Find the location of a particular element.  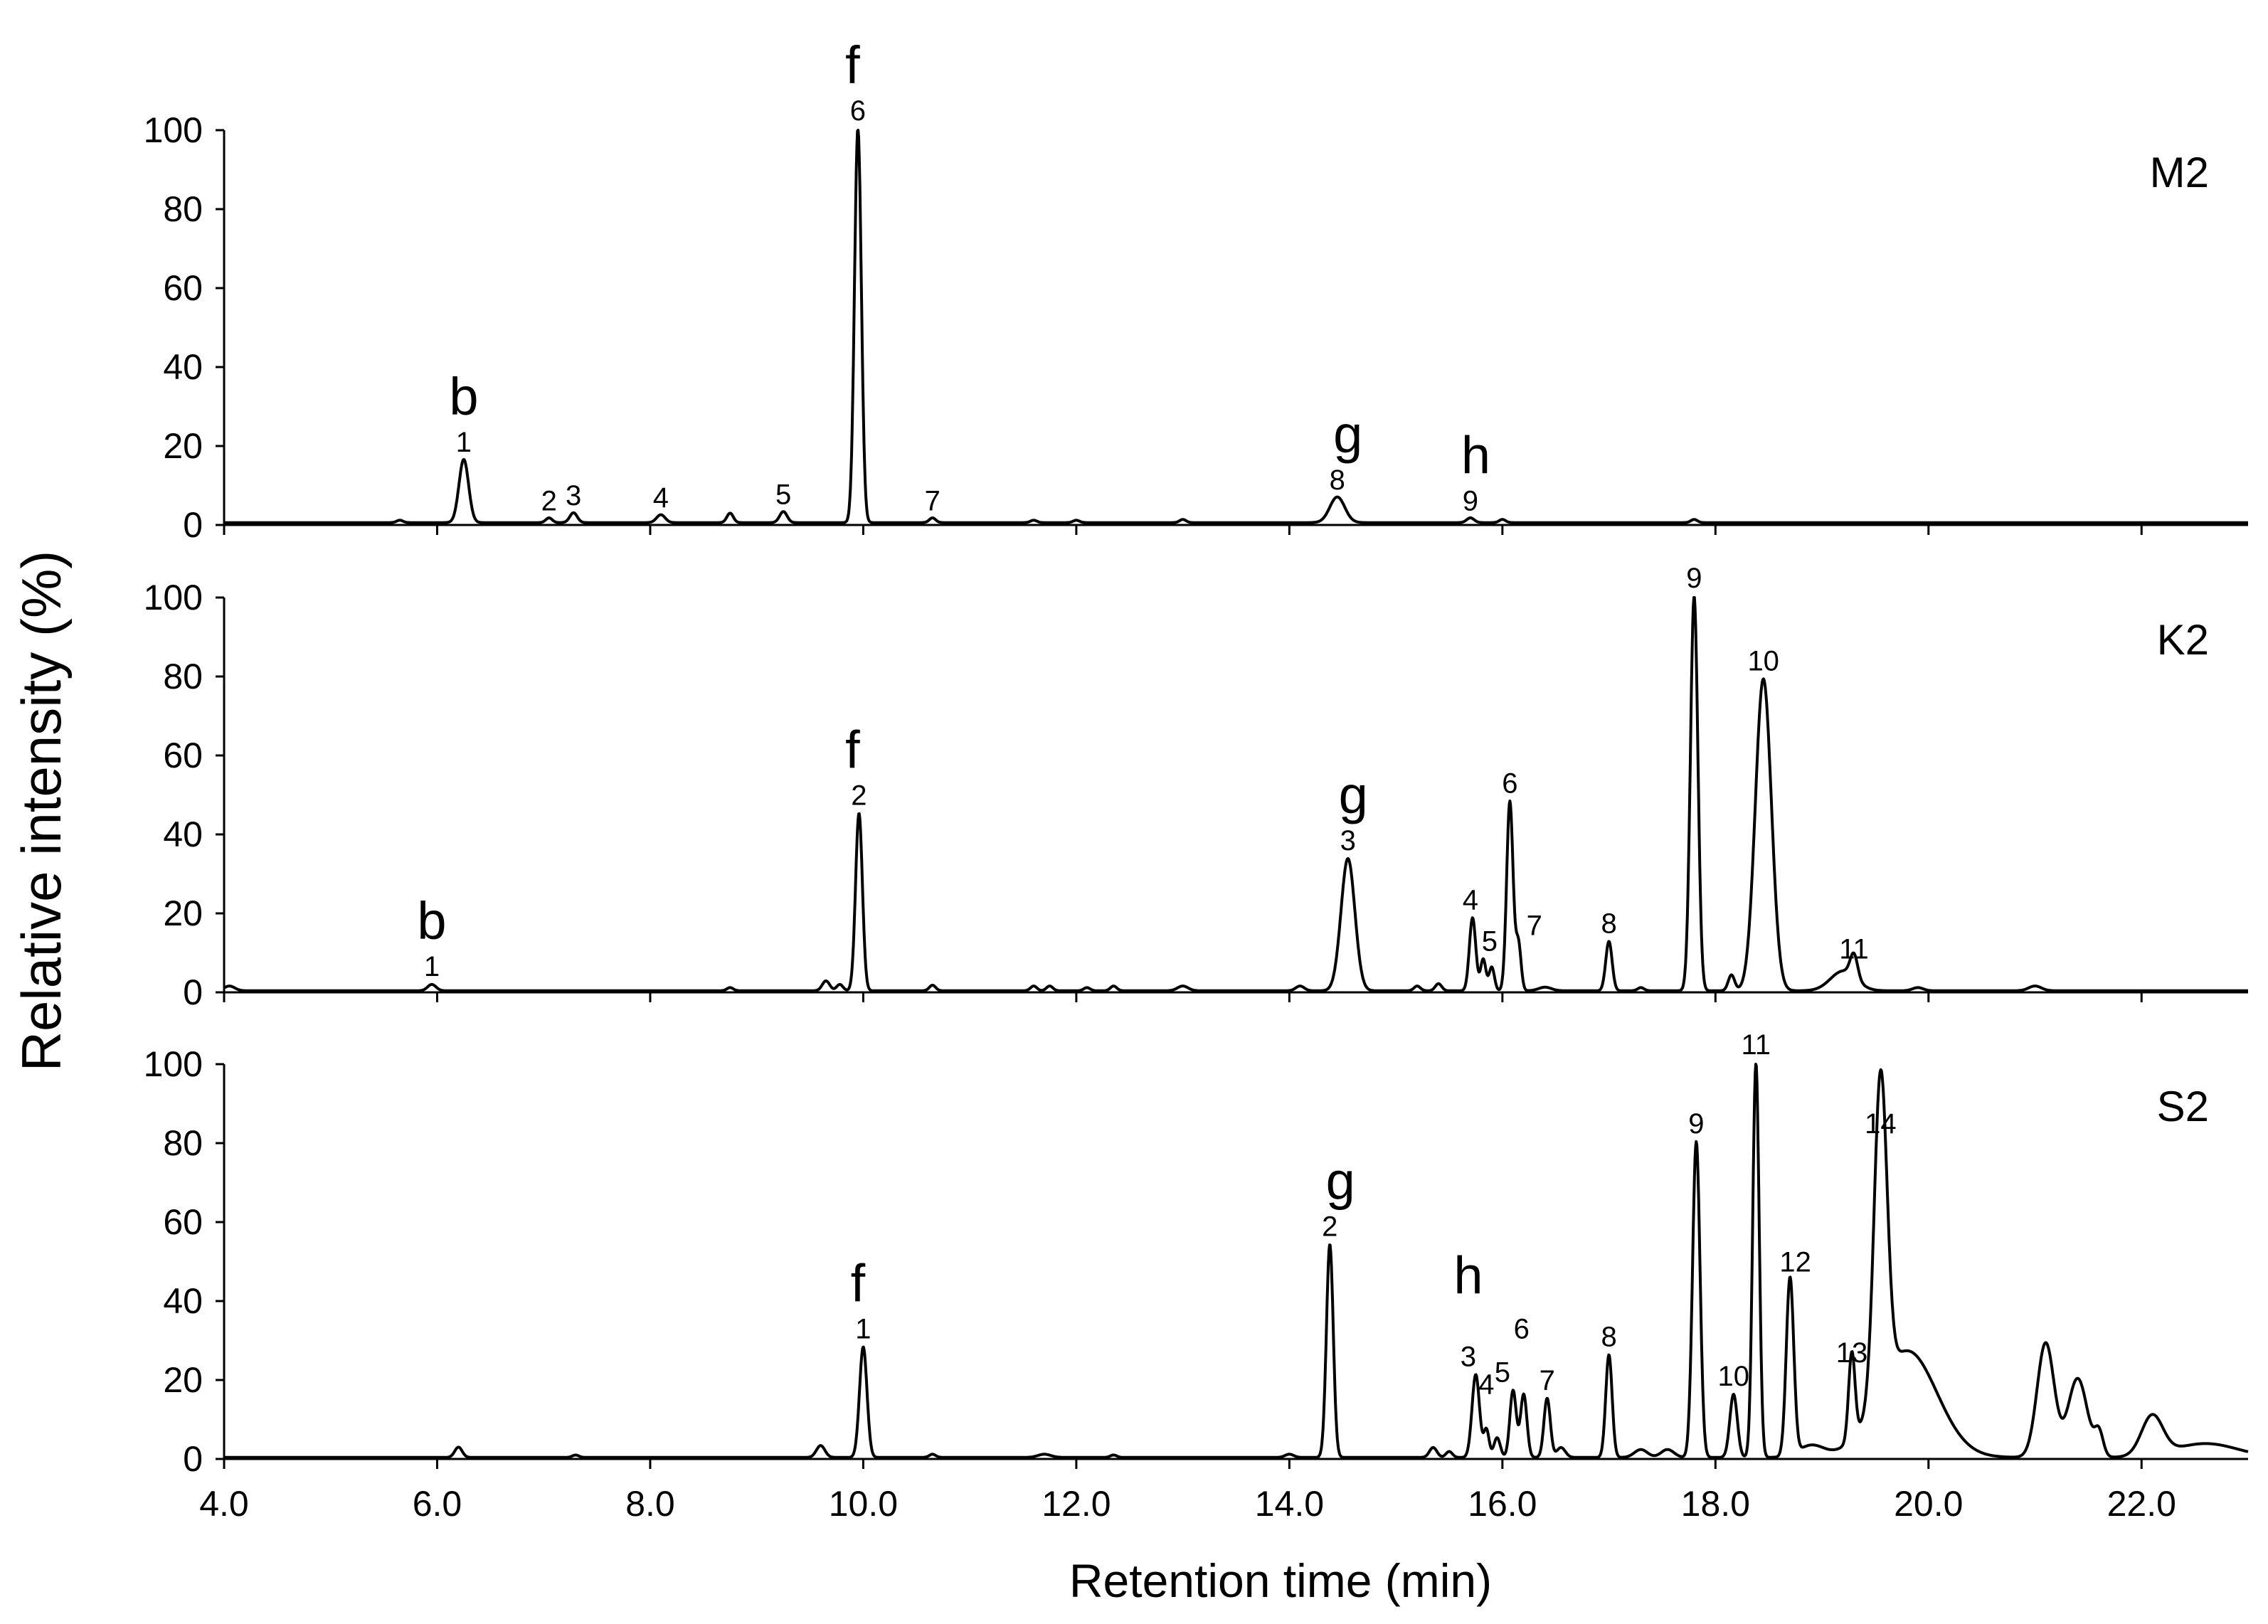

panel-name-k2: K2 is located at coordinates (2183, 640).